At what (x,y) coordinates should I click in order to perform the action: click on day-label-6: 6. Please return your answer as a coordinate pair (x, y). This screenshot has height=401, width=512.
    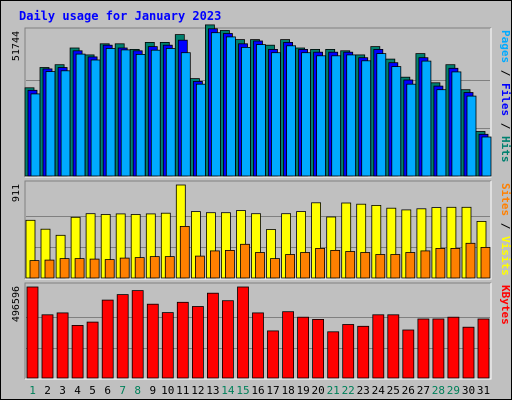
    Looking at the image, I should click on (107, 390).